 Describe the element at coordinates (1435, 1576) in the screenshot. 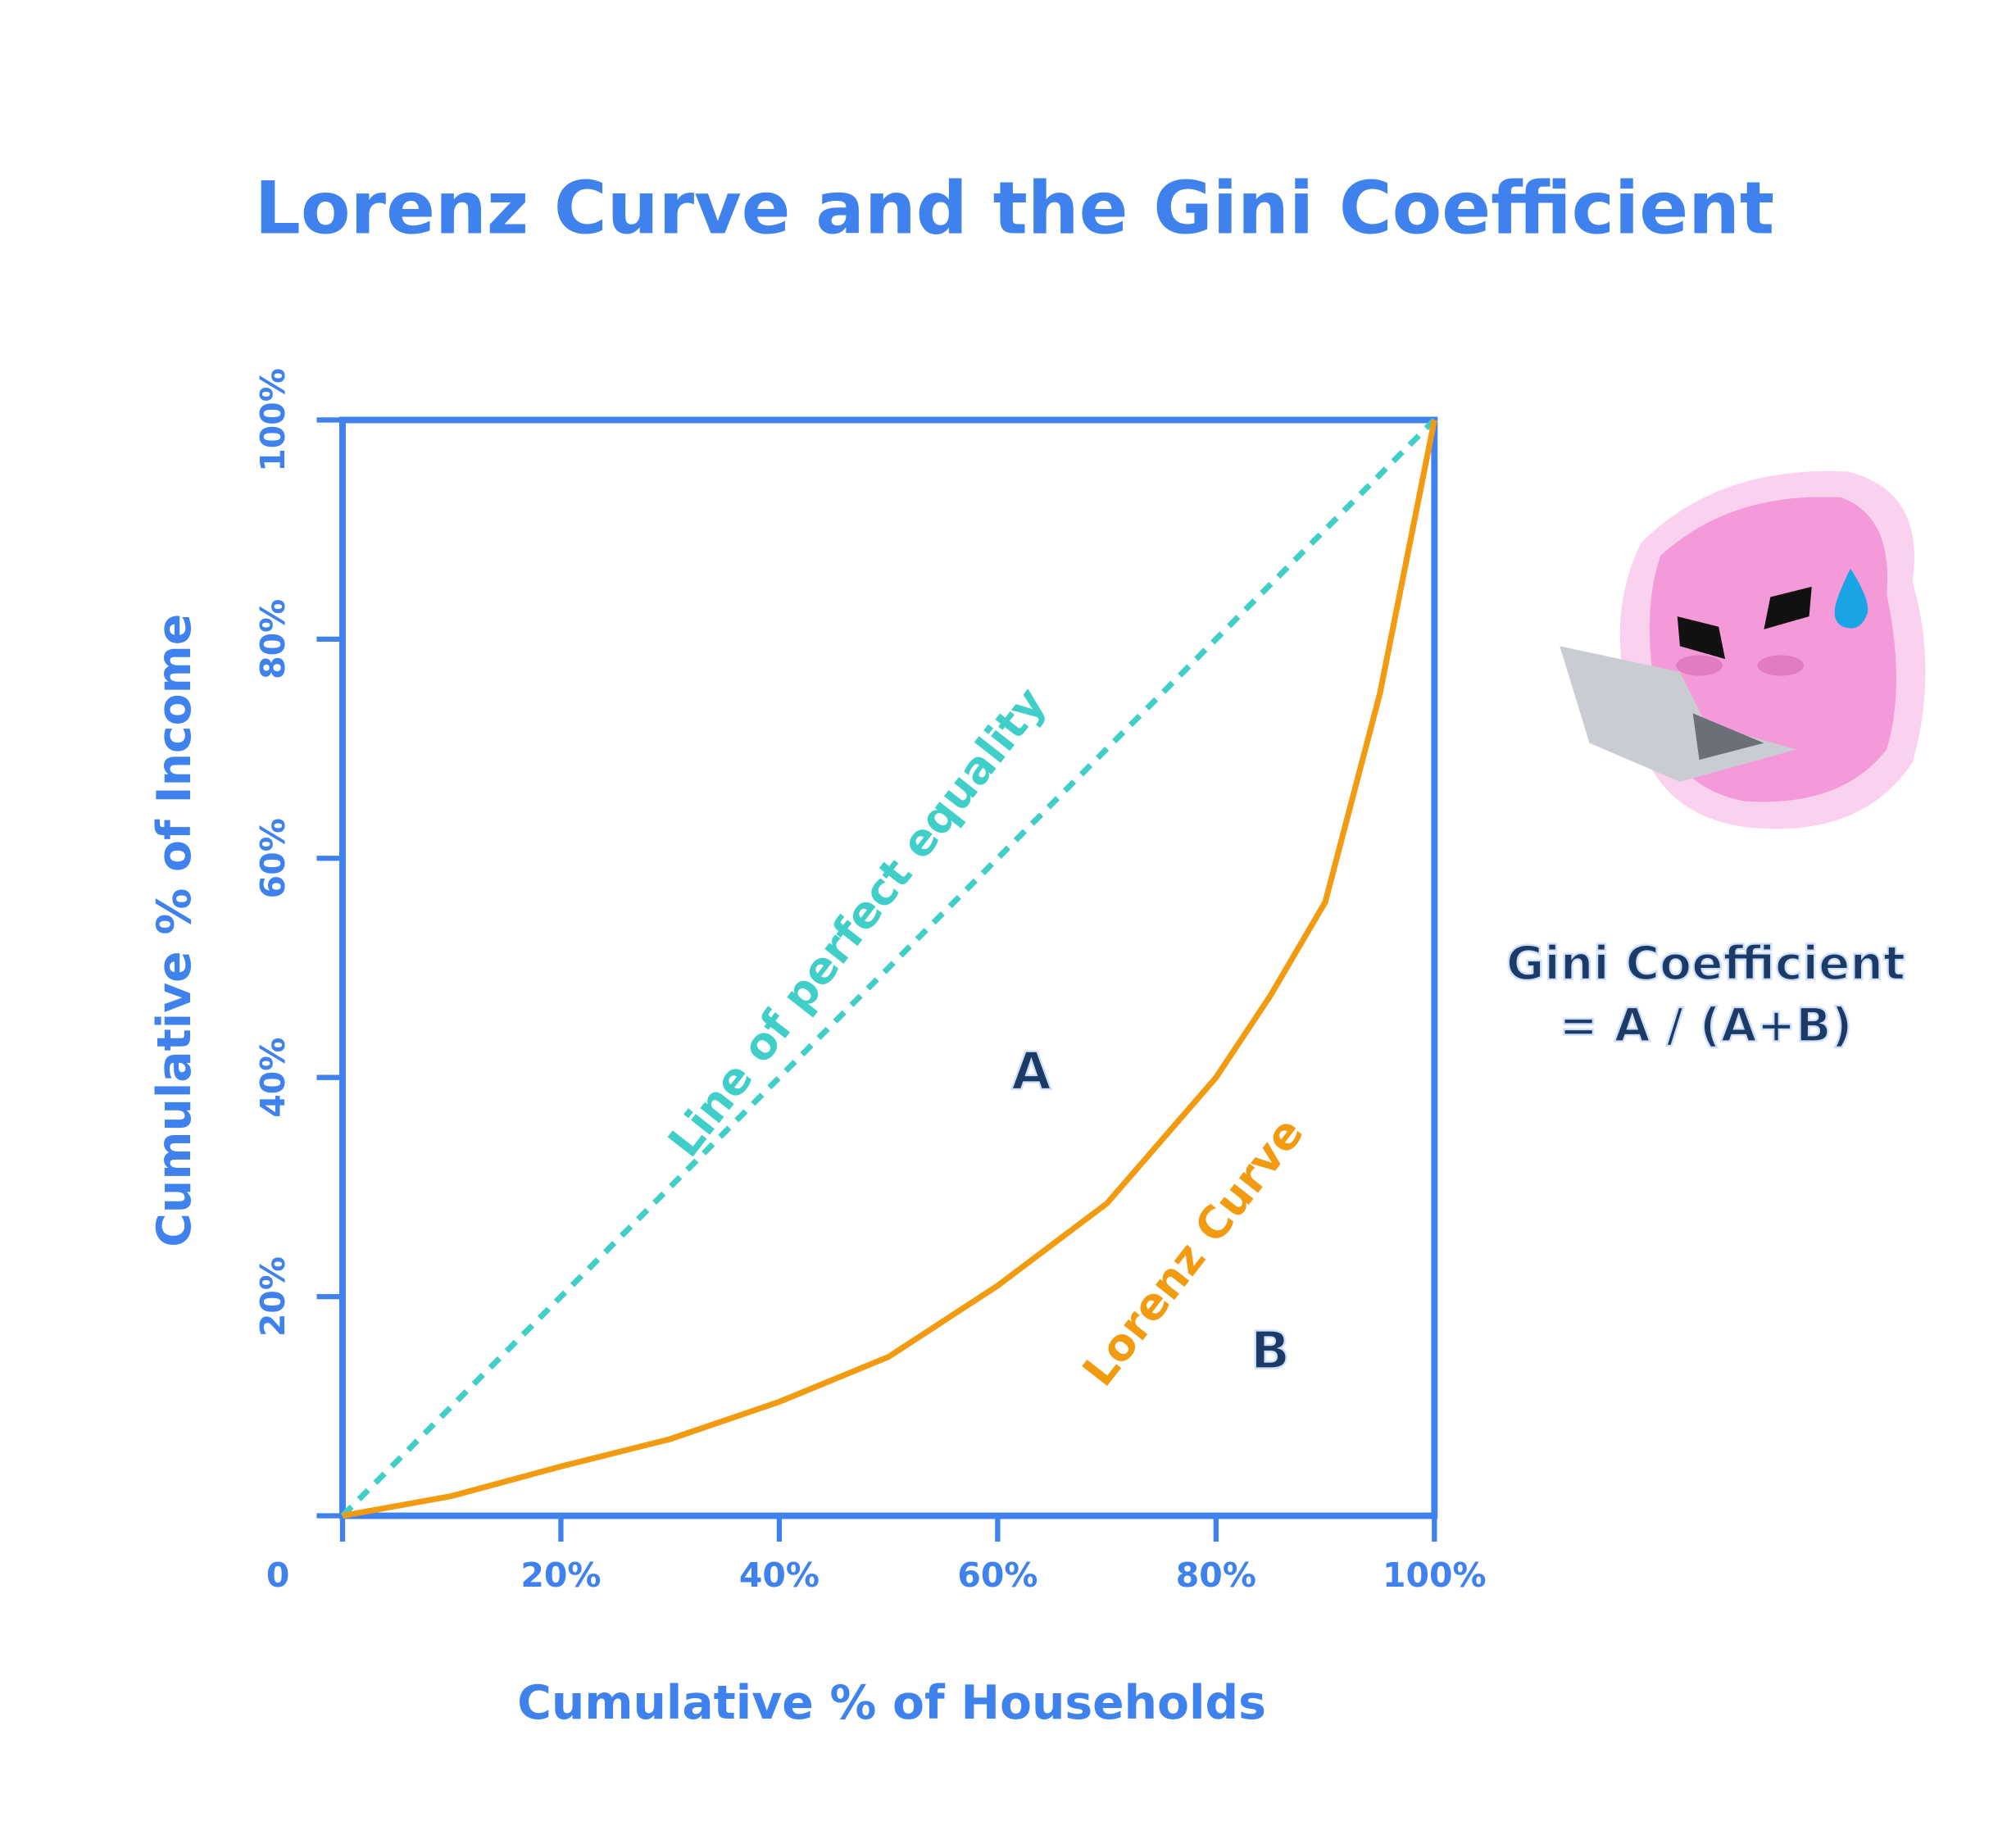

I see `x-tick-label: 100%` at that location.